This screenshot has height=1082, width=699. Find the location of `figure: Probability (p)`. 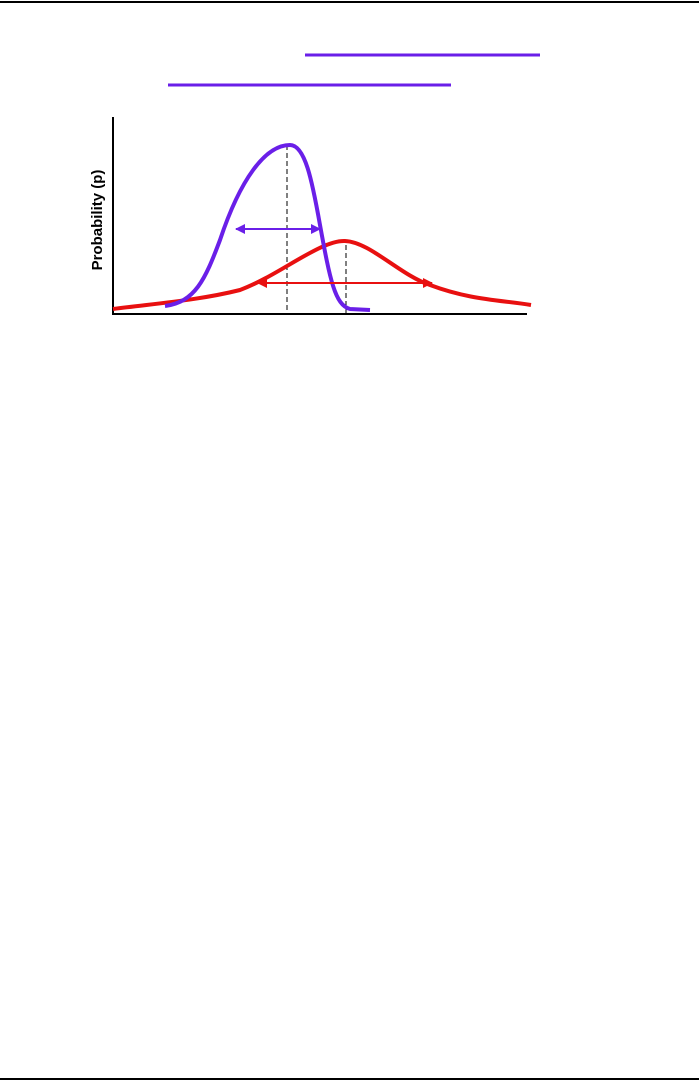

figure: Probability (p) is located at coordinates (310, 216).